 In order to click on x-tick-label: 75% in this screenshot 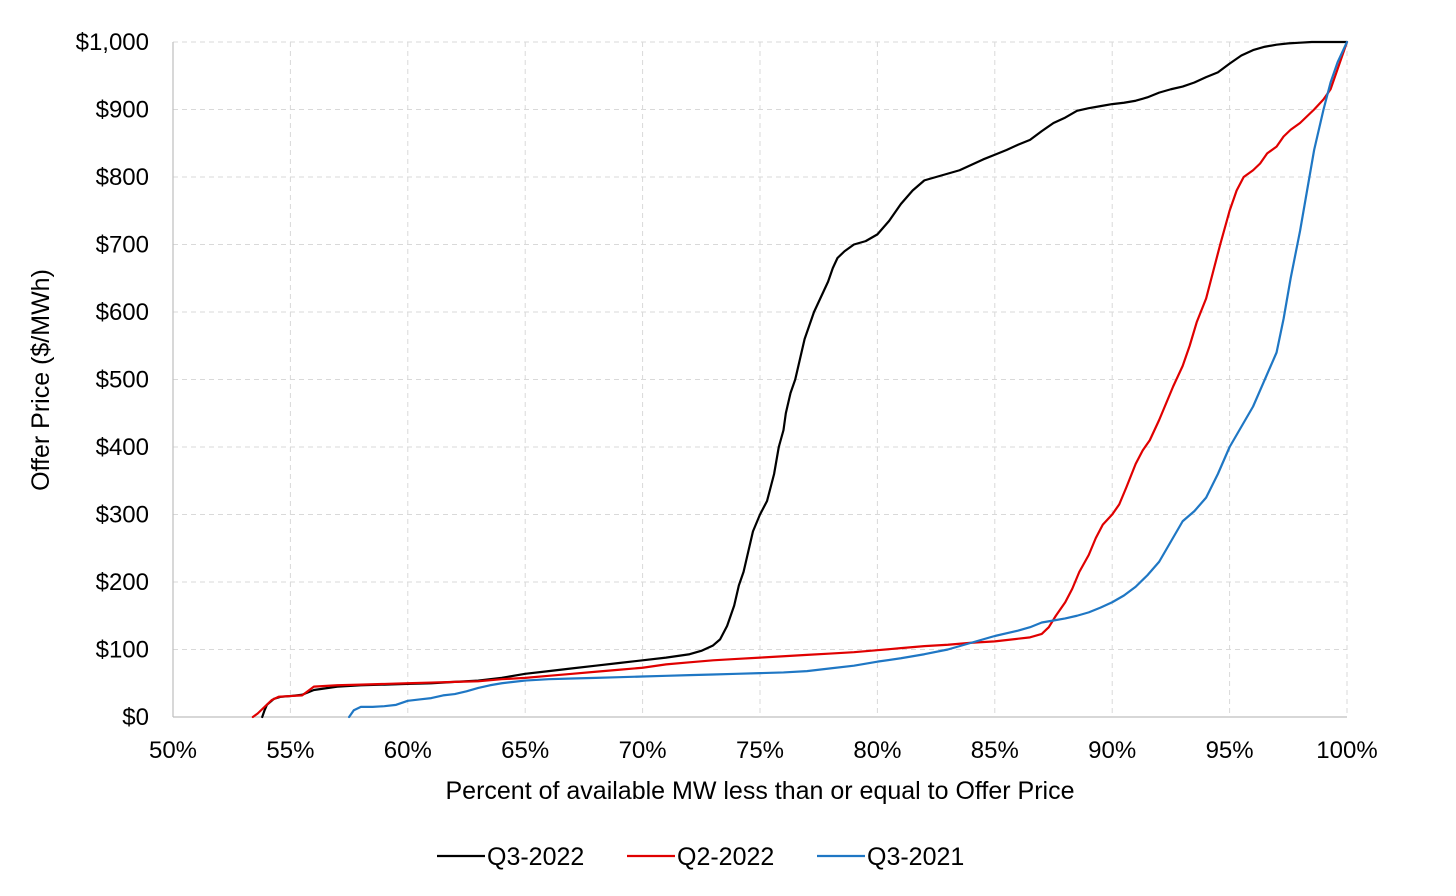, I will do `click(760, 750)`.